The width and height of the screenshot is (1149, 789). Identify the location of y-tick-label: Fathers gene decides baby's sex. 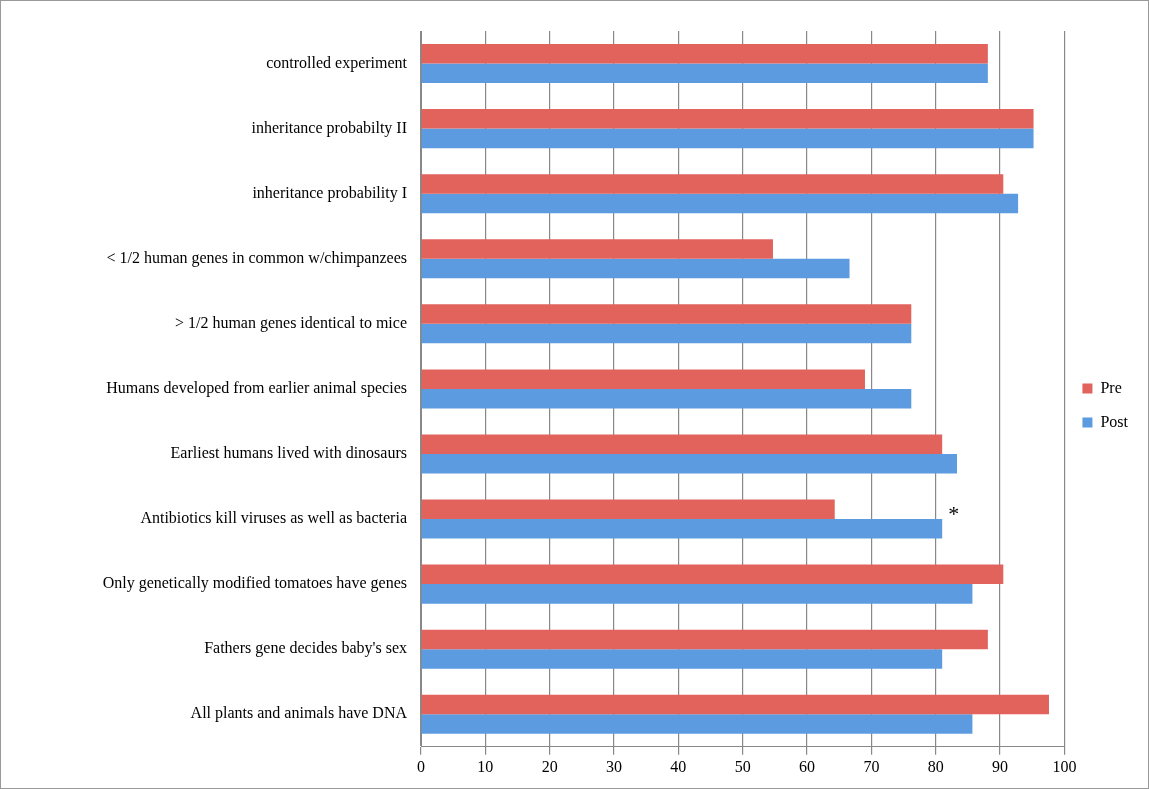
(305, 648).